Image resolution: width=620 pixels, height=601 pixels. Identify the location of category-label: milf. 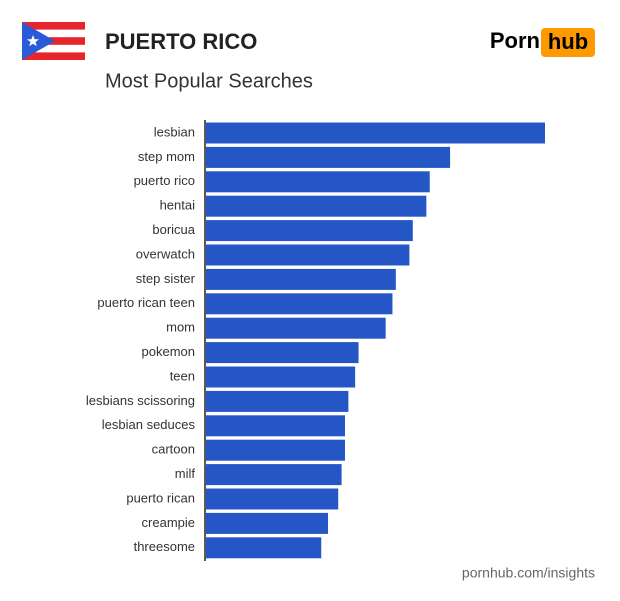
(185, 473).